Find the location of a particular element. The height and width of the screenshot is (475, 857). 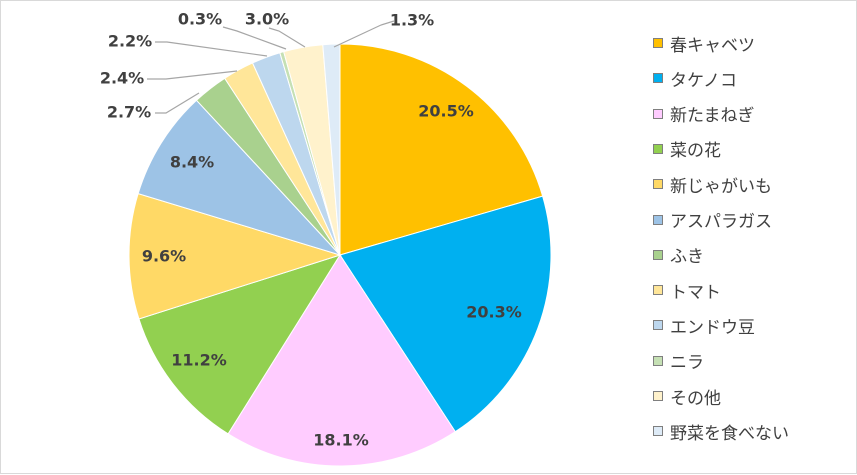

legend-item: 野菜を食べない is located at coordinates (721, 431).